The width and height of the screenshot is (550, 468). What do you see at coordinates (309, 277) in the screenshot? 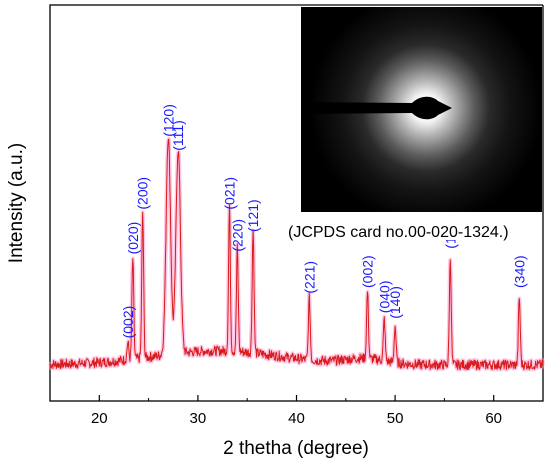
I see `peak-label: (221)` at bounding box center [309, 277].